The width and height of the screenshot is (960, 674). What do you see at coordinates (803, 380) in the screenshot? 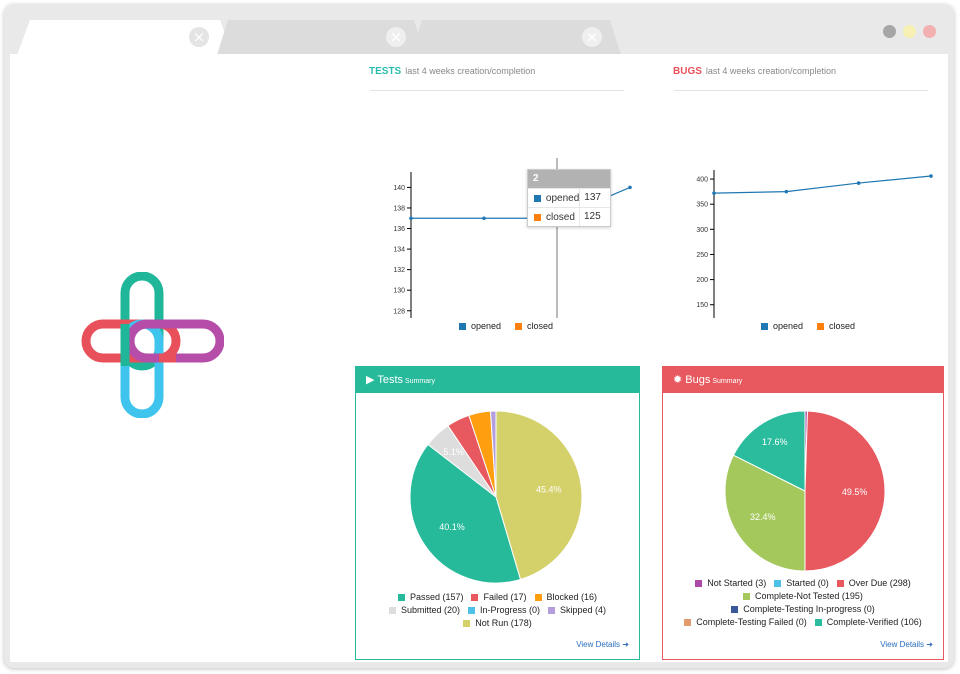
I see `bugs-summary-header: ✹ Bugs Summary` at bounding box center [803, 380].